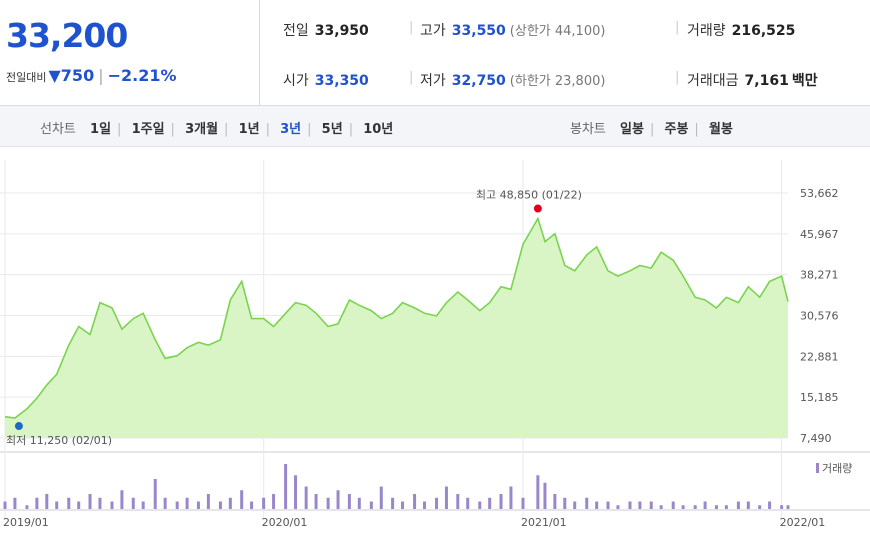 The width and height of the screenshot is (870, 535). What do you see at coordinates (18, 426) in the screenshot?
I see `min-marker` at bounding box center [18, 426].